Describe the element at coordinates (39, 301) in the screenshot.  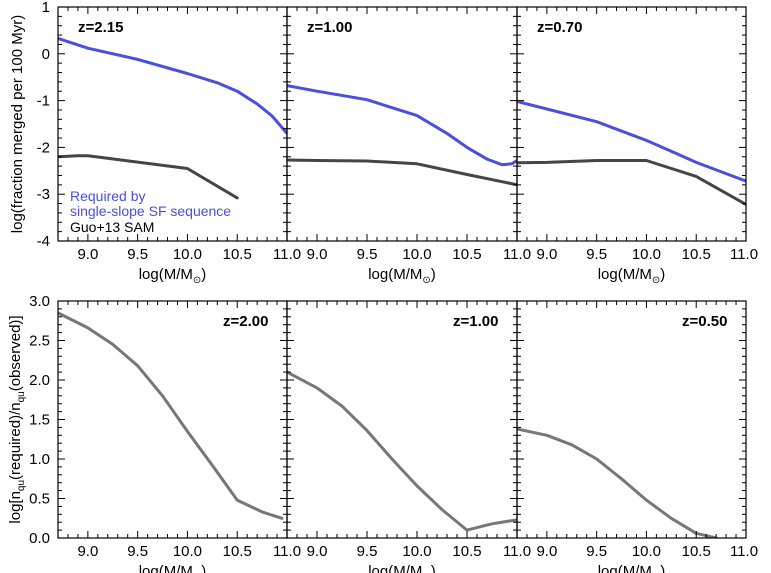
I see `y-tick-label: 3.0` at that location.